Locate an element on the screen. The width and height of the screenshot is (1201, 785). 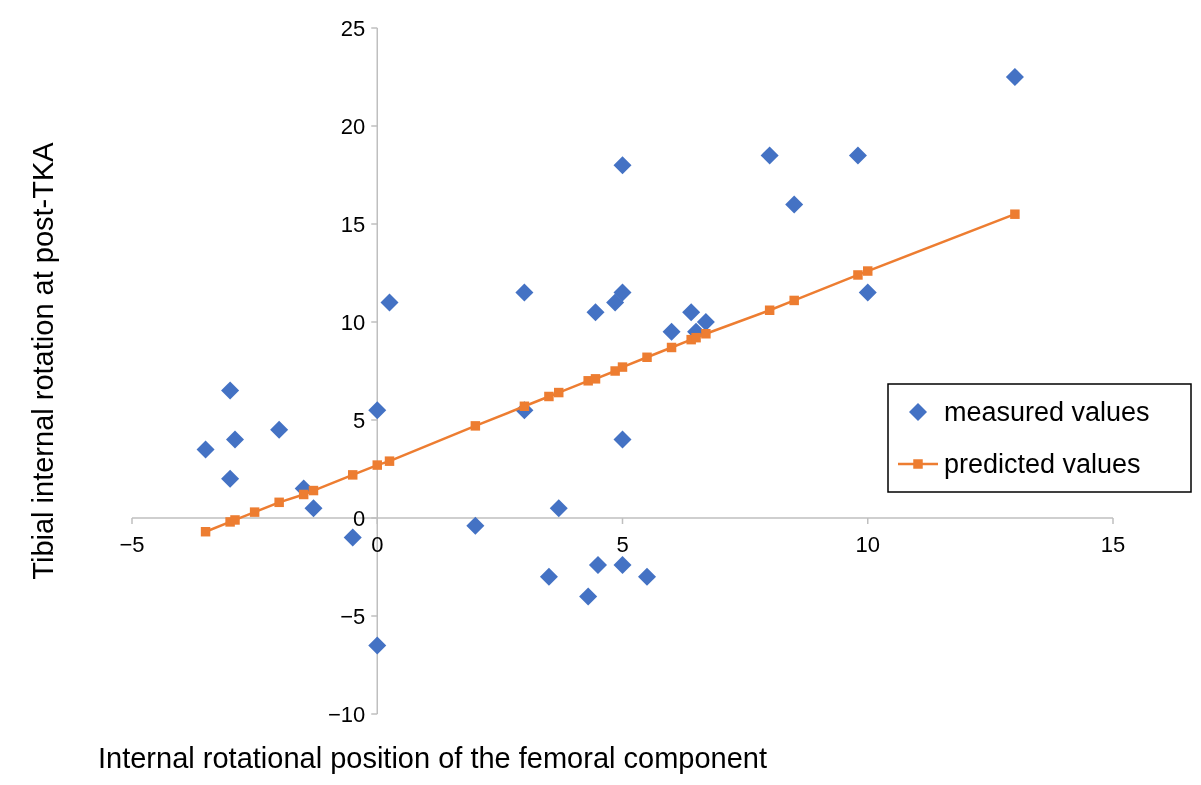
y-tick-label: −10 is located at coordinates (346, 714).